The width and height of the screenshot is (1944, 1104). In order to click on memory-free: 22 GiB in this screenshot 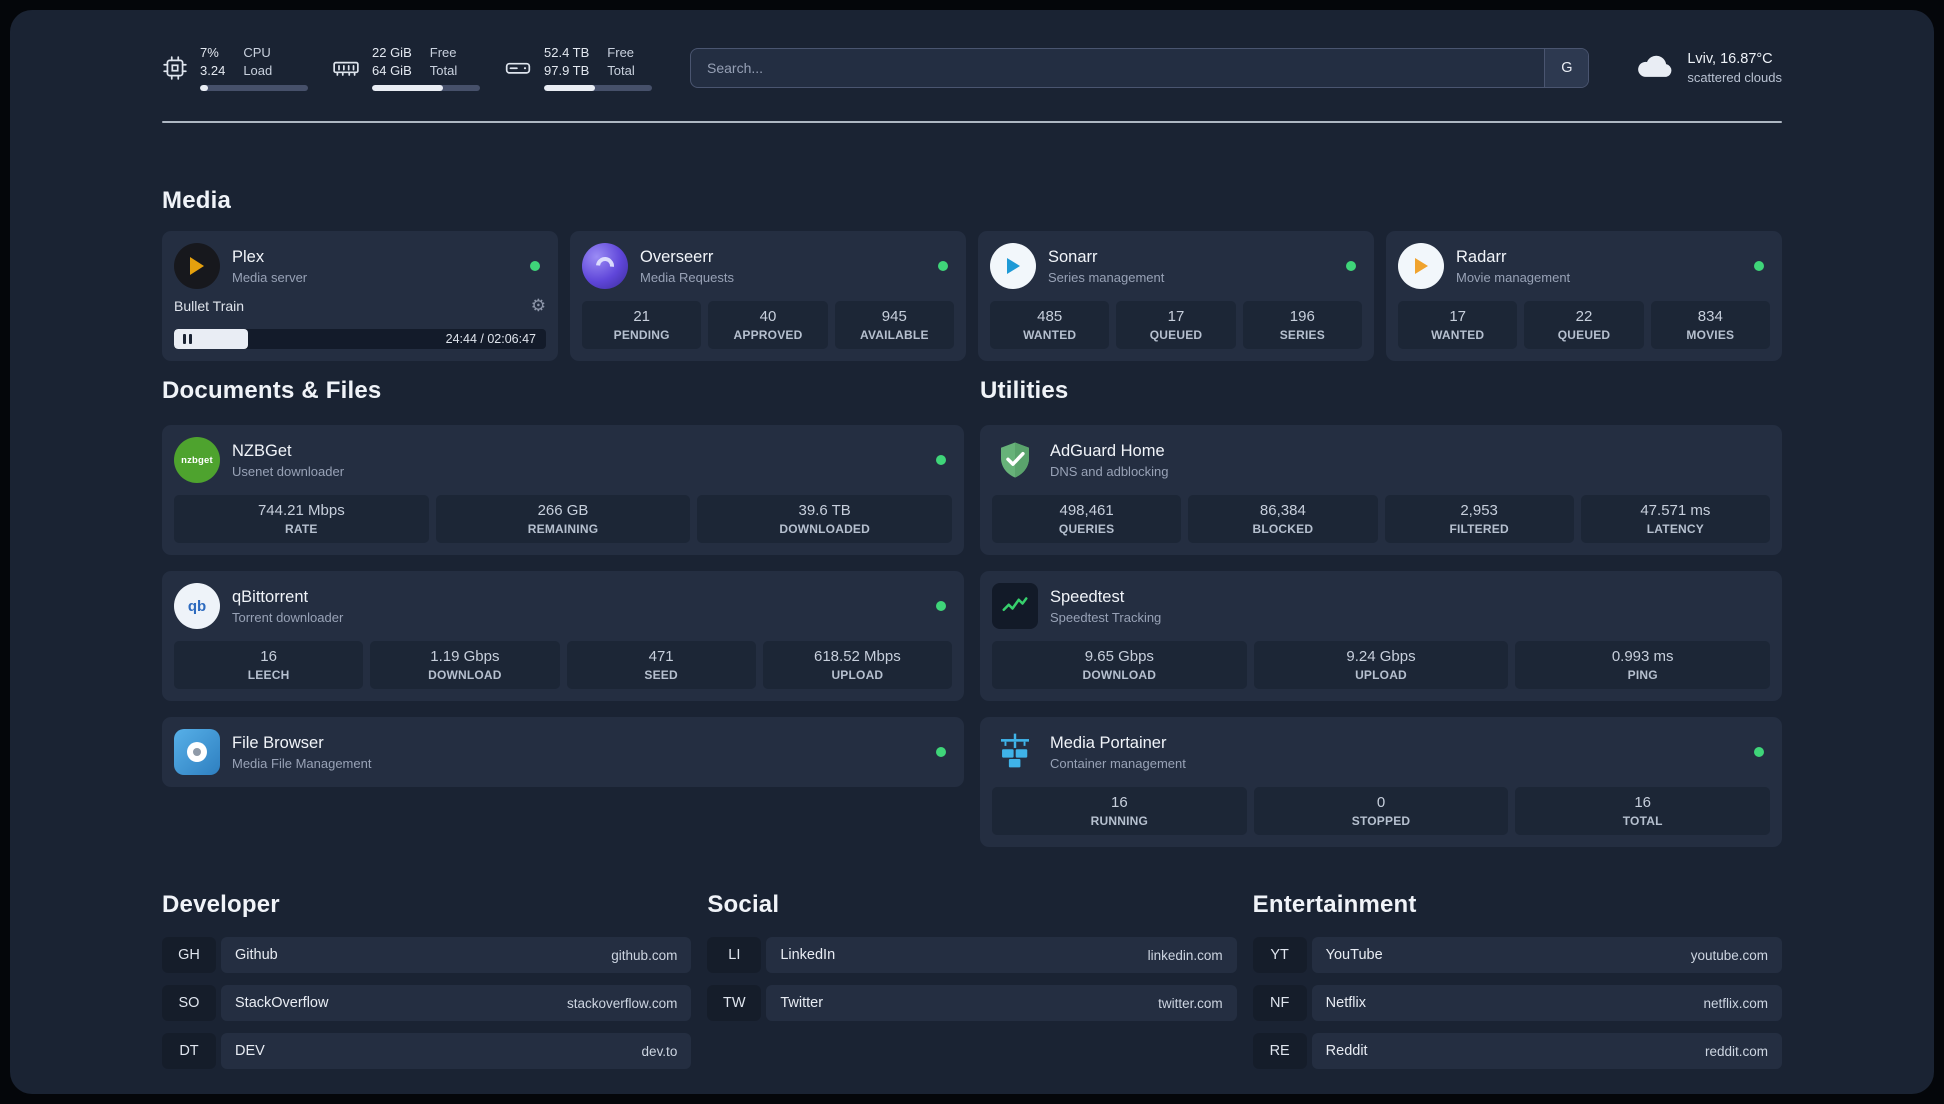, I will do `click(392, 52)`.